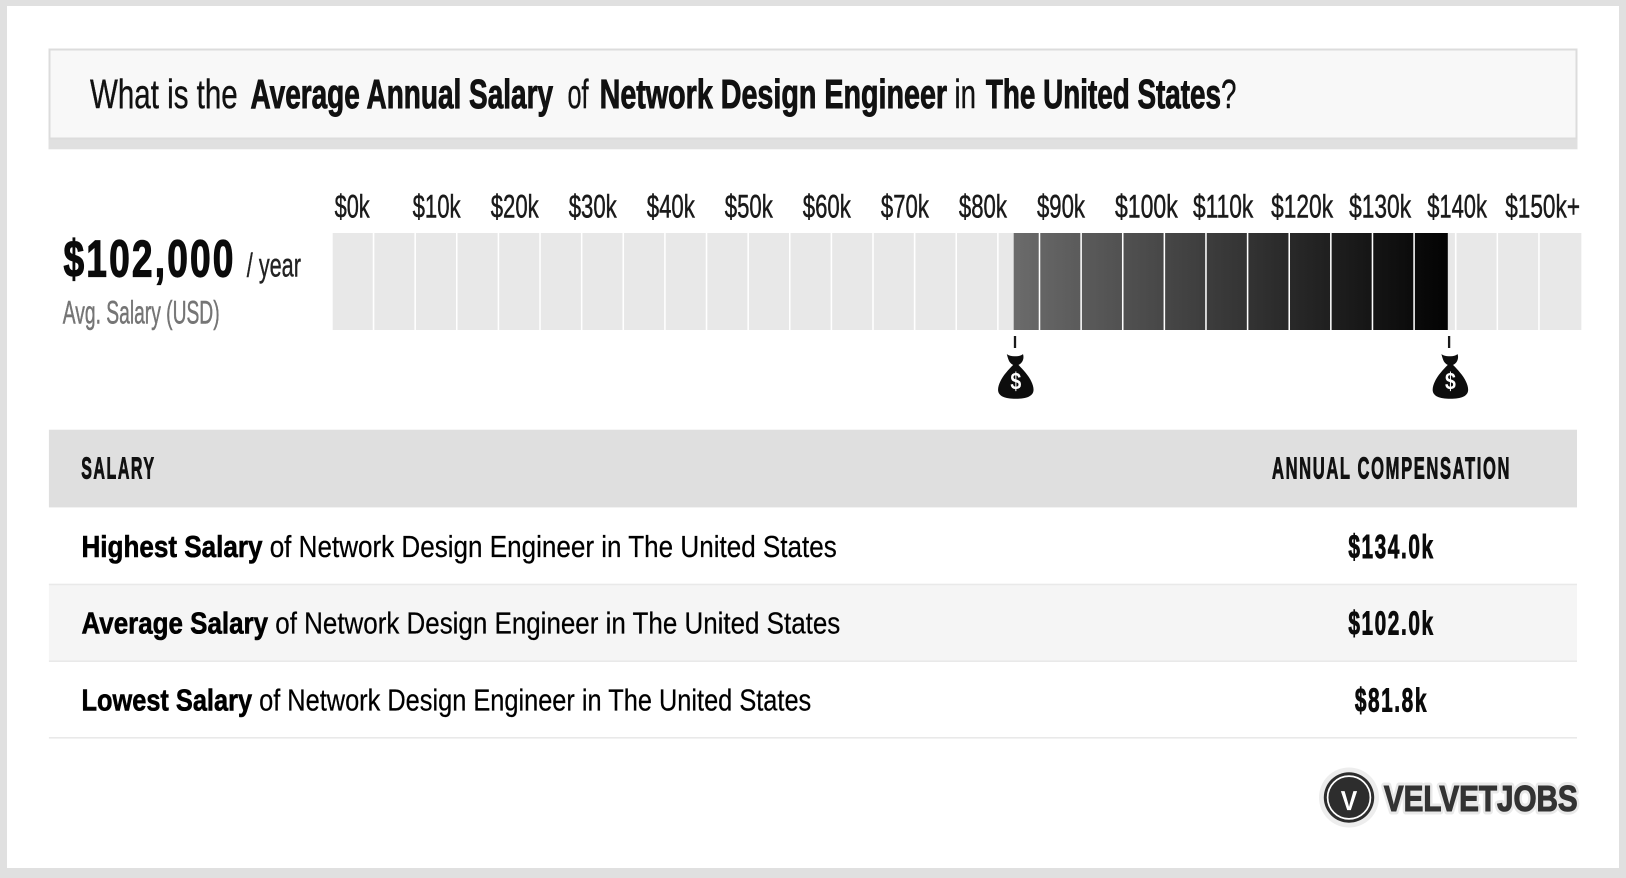 The image size is (1626, 878). I want to click on svg-text: $100k, so click(1146, 207).